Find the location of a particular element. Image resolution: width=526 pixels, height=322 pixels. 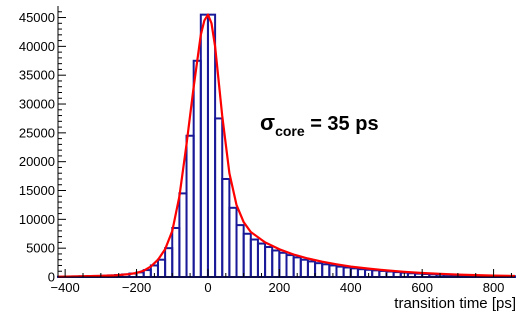

y-tick-label: 15000 is located at coordinates (37, 190).